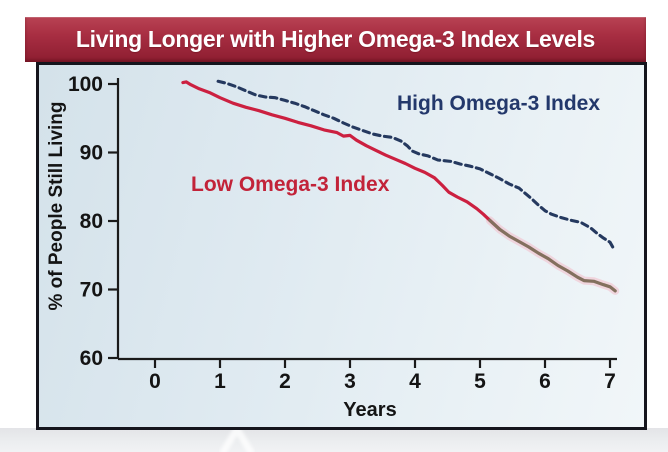  What do you see at coordinates (91, 290) in the screenshot?
I see `svg-text: 70` at bounding box center [91, 290].